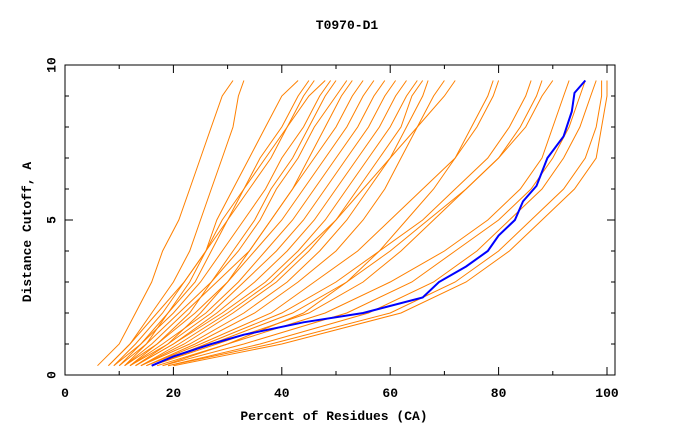 This screenshot has height=440, width=680. I want to click on chart-title: T0970-D1, so click(347, 25).